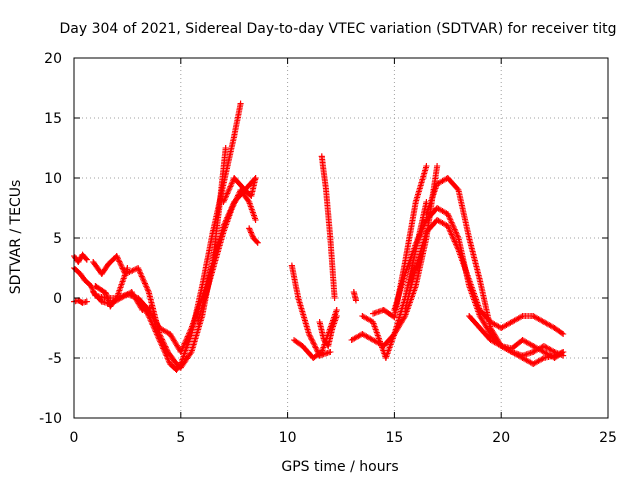  What do you see at coordinates (226, 256) in the screenshot?
I see `data-series-trace-h` at bounding box center [226, 256].